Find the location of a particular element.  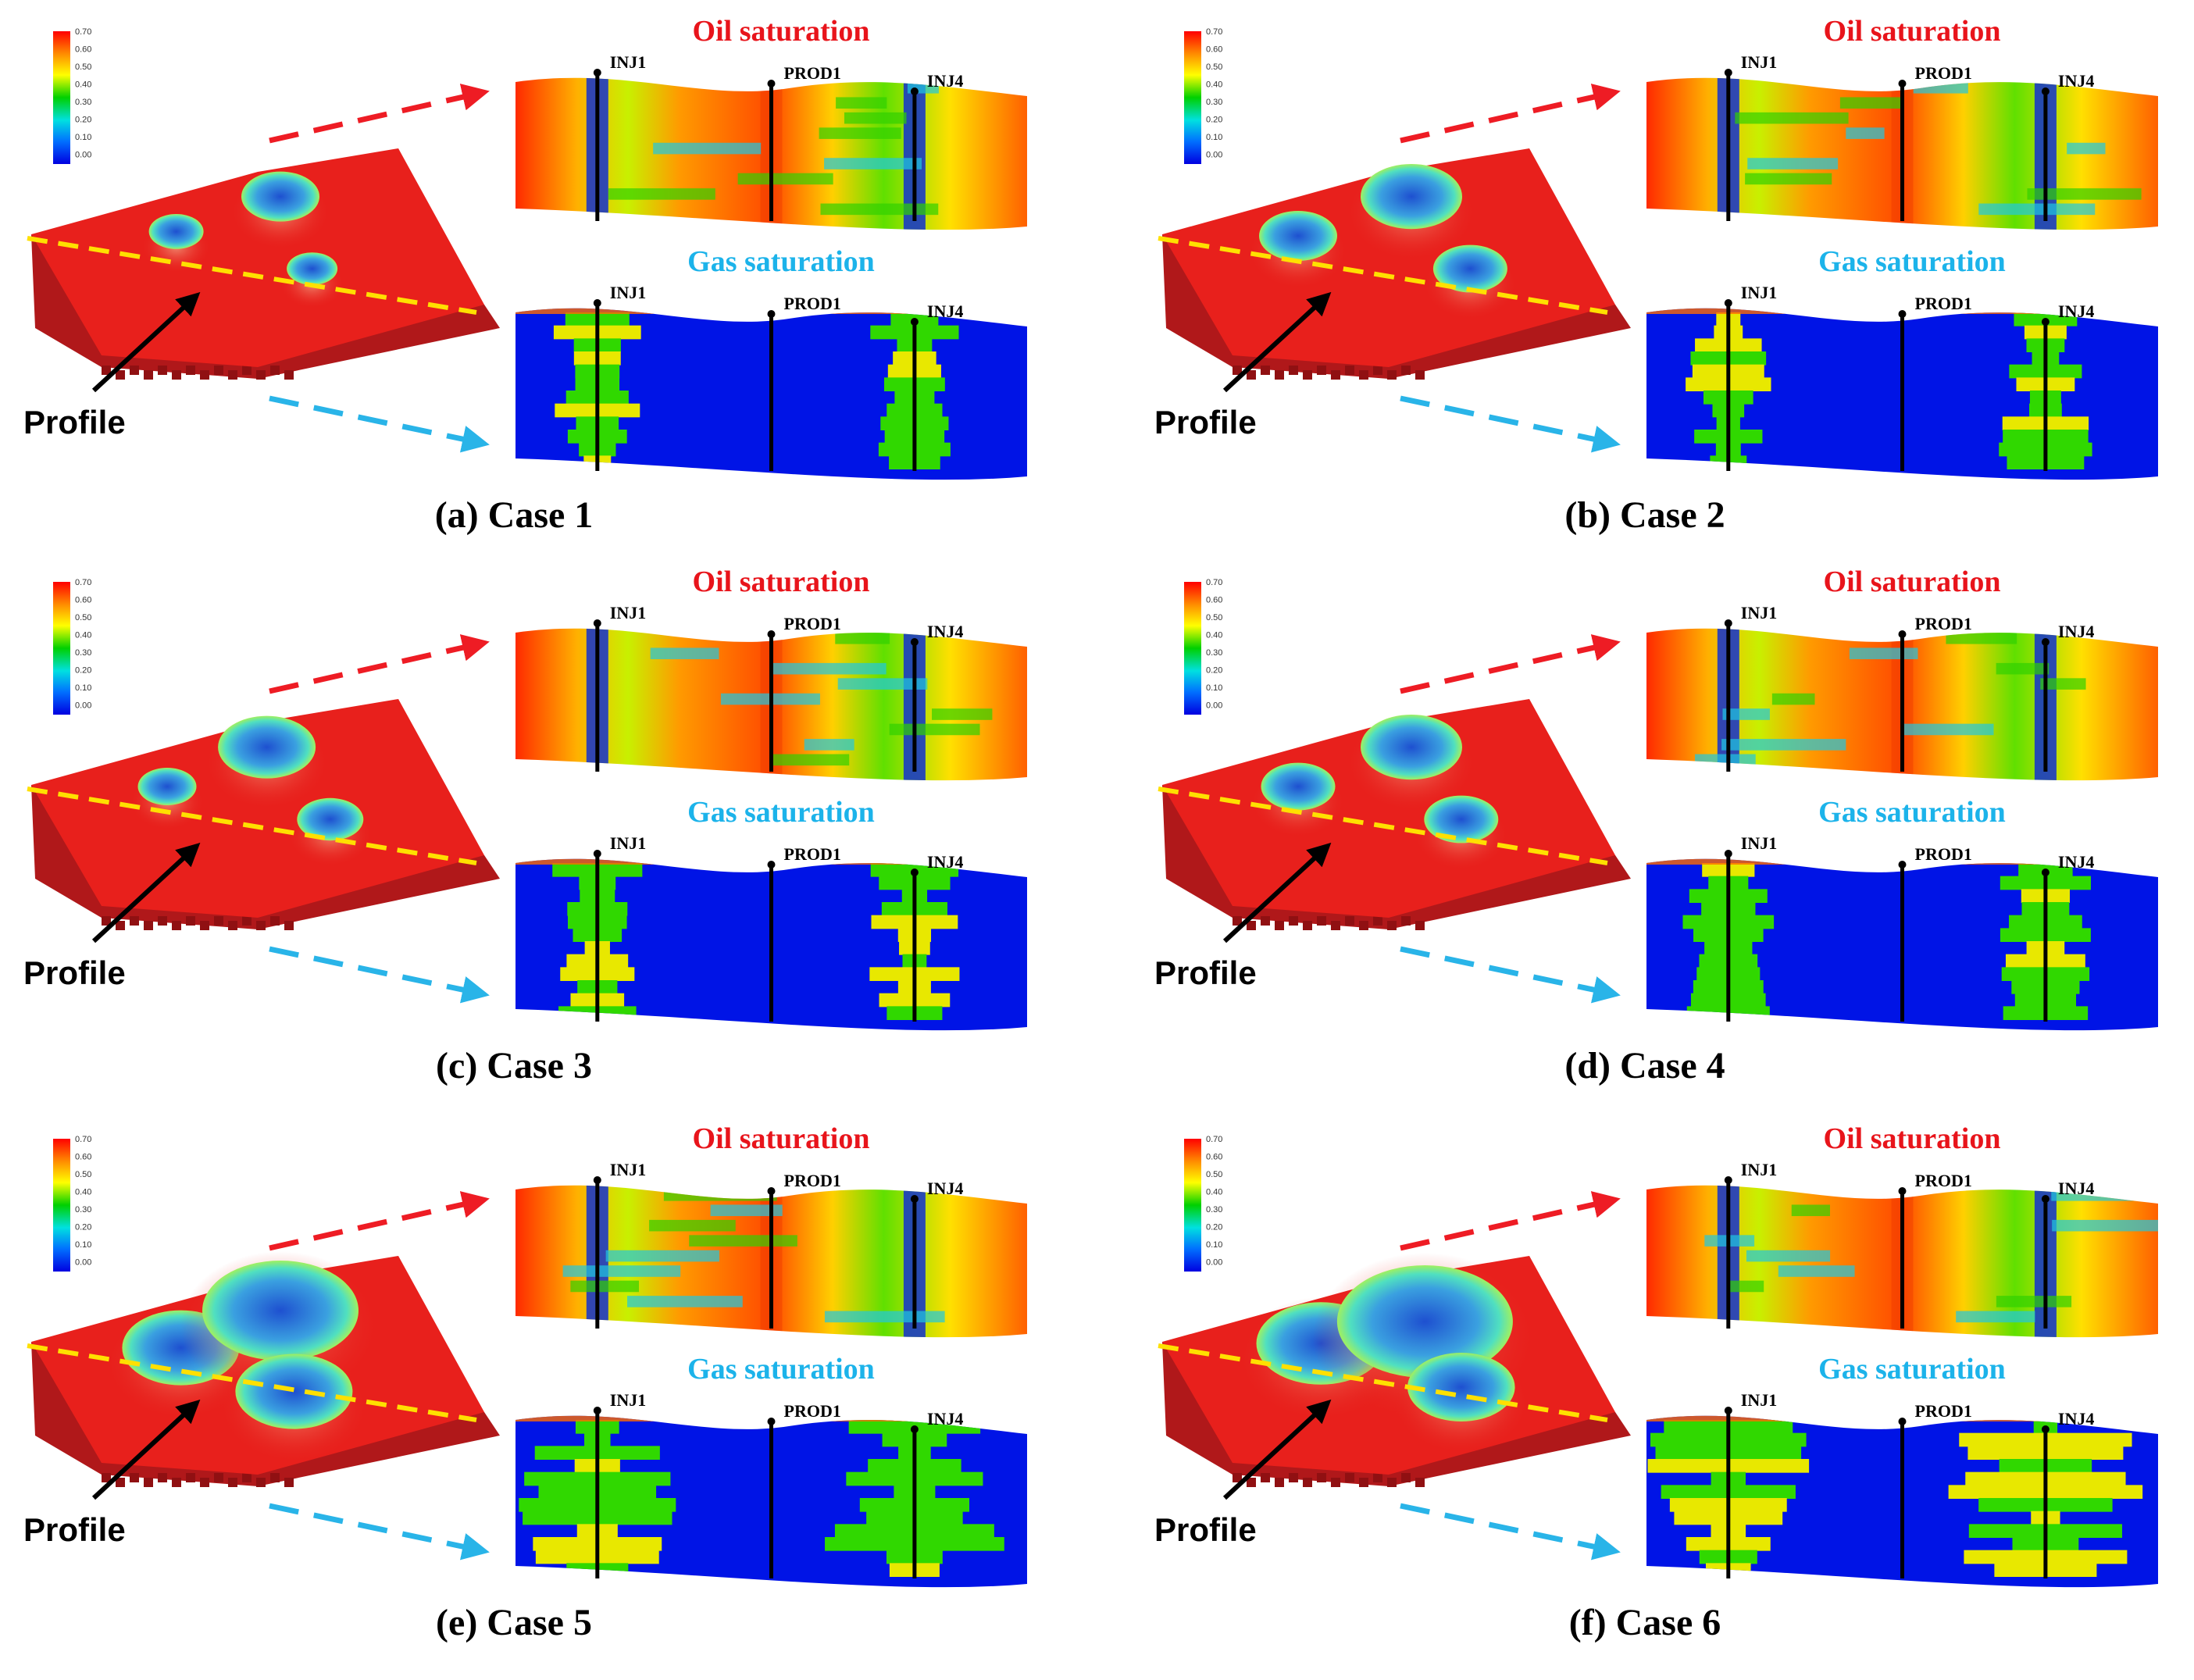

profile-line is located at coordinates (1383, 275).